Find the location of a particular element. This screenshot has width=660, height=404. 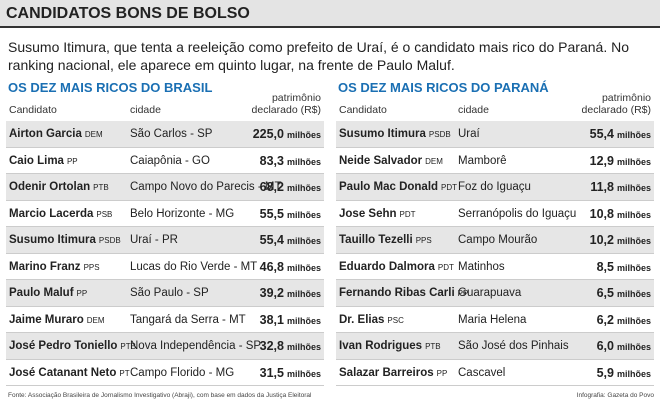

candidate-name: Salazar Barreiros is located at coordinates (386, 372).